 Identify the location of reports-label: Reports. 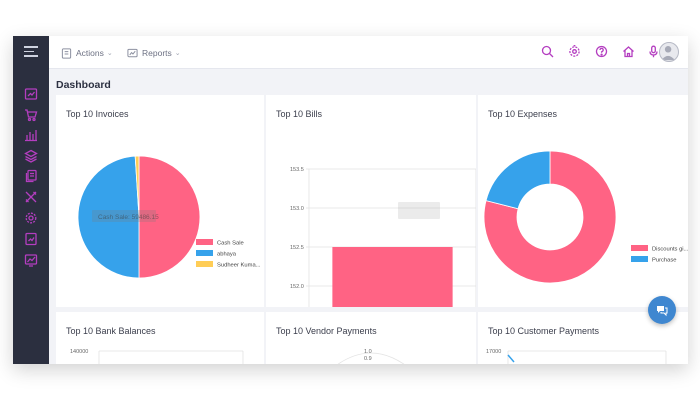
(157, 53).